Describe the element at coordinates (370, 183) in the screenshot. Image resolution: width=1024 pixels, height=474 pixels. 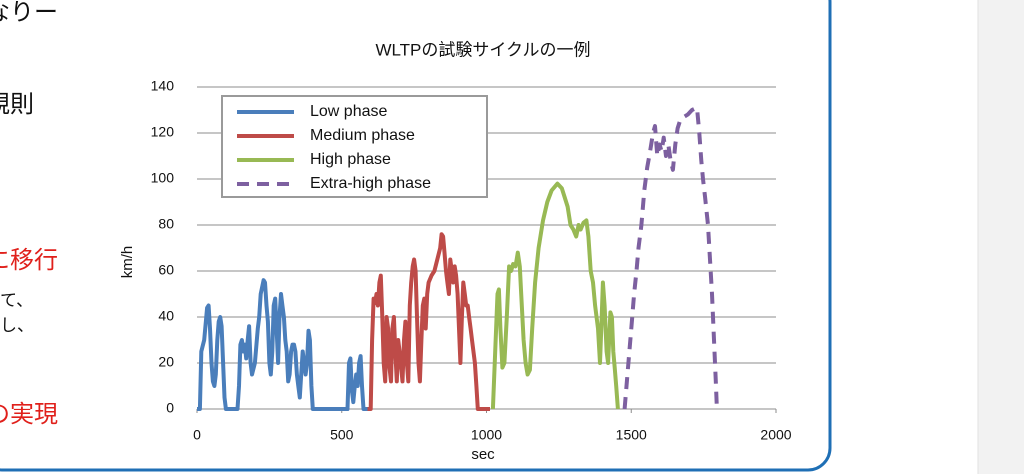
I see `legend-label: Extra-high phase` at that location.